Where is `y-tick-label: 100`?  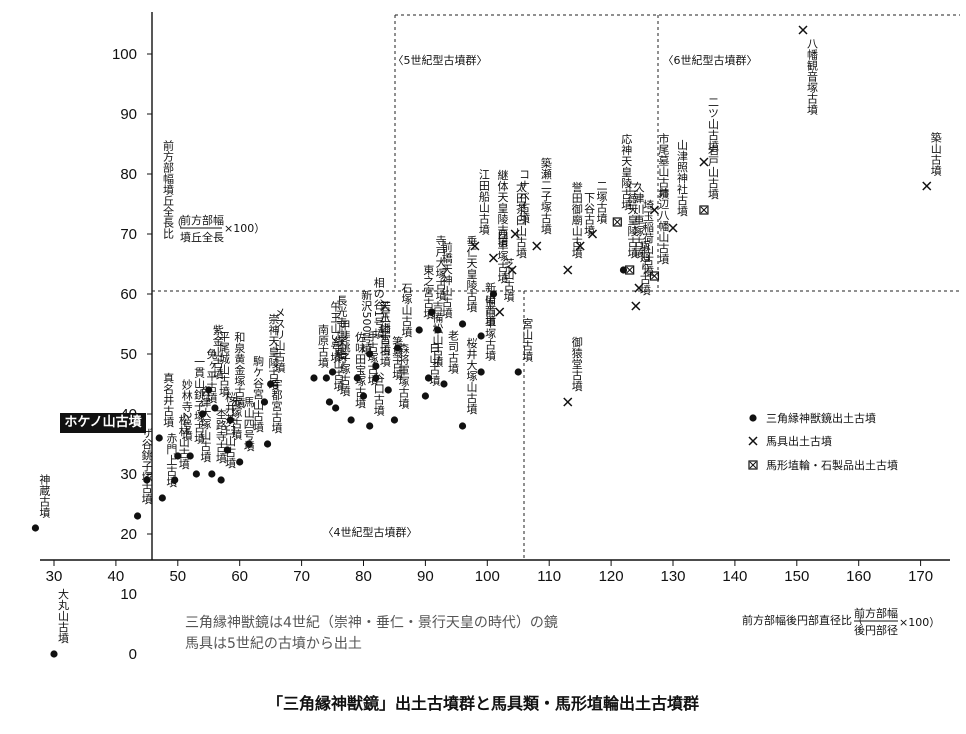
y-tick-label: 100 is located at coordinates (124, 54).